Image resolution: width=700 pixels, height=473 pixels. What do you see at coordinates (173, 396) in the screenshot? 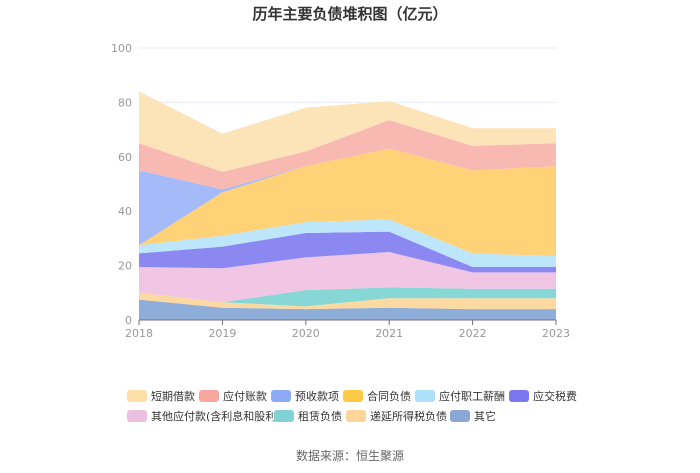
I see `legend-label: 短期借款` at bounding box center [173, 396].